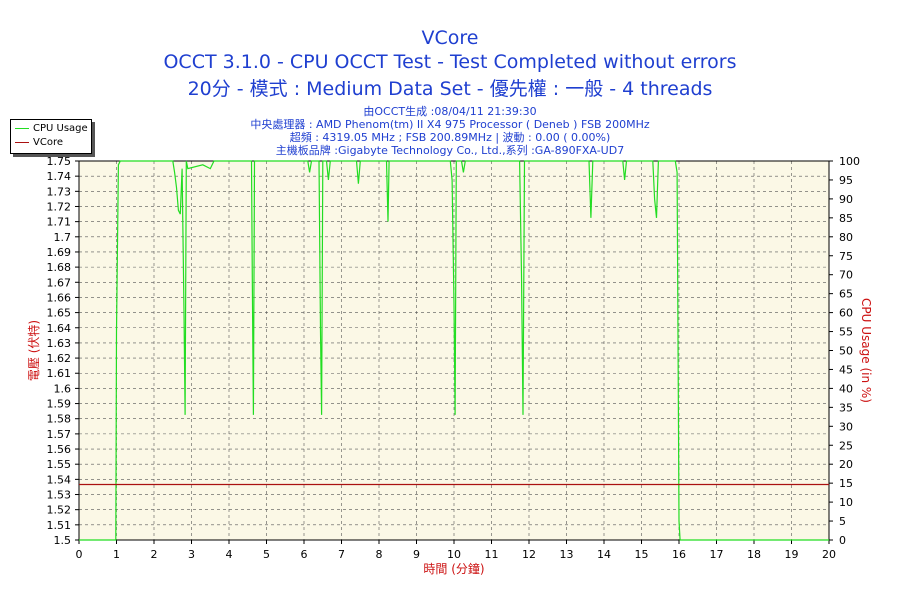  I want to click on legend-label-vcore: VCore, so click(48, 142).